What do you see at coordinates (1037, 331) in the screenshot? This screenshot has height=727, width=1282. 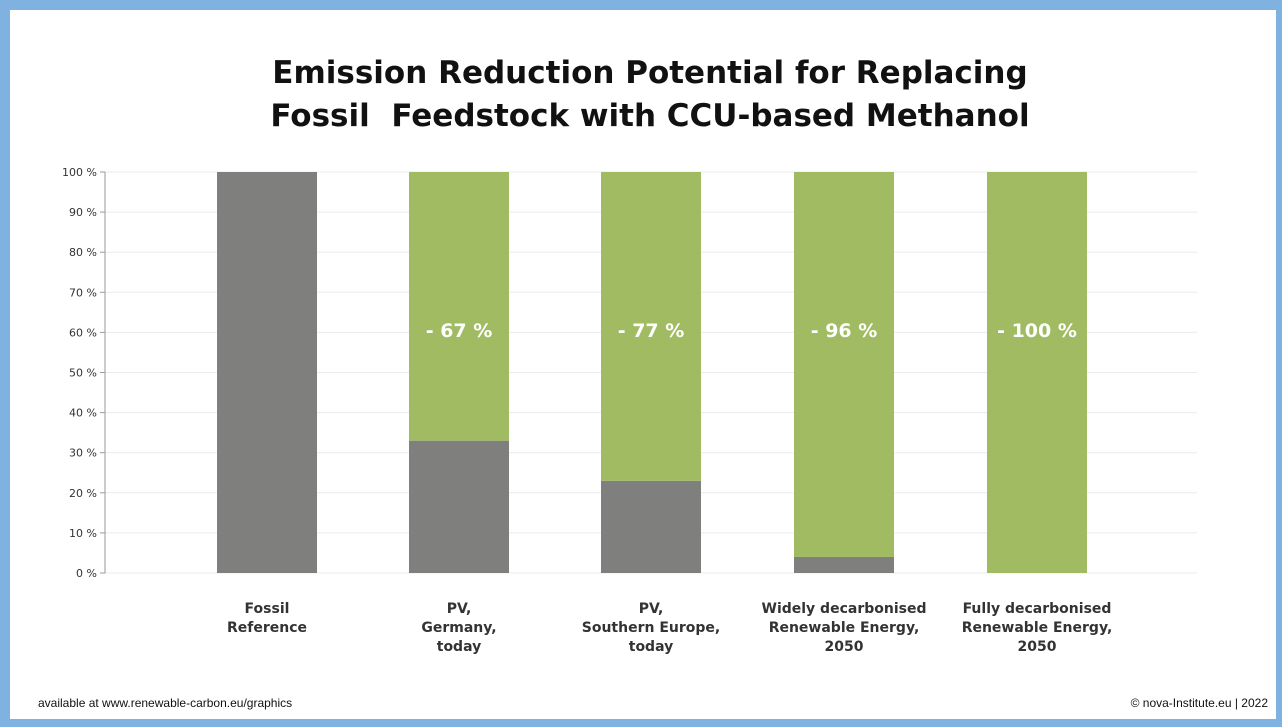 I see `value-label: - 100 %` at bounding box center [1037, 331].